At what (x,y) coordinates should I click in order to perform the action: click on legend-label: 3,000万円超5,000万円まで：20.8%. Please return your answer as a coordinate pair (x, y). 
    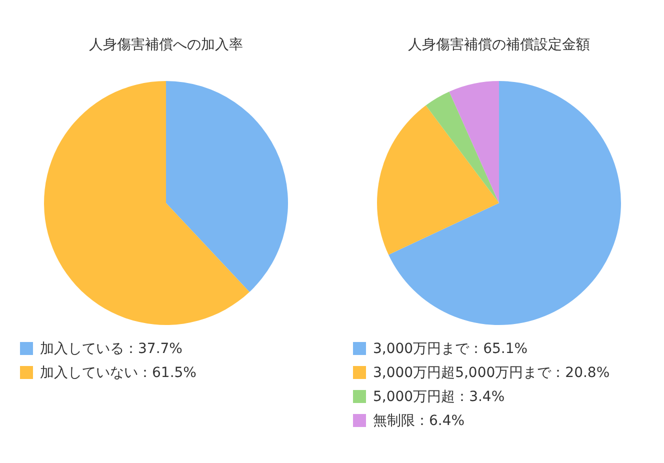
    Looking at the image, I should click on (491, 373).